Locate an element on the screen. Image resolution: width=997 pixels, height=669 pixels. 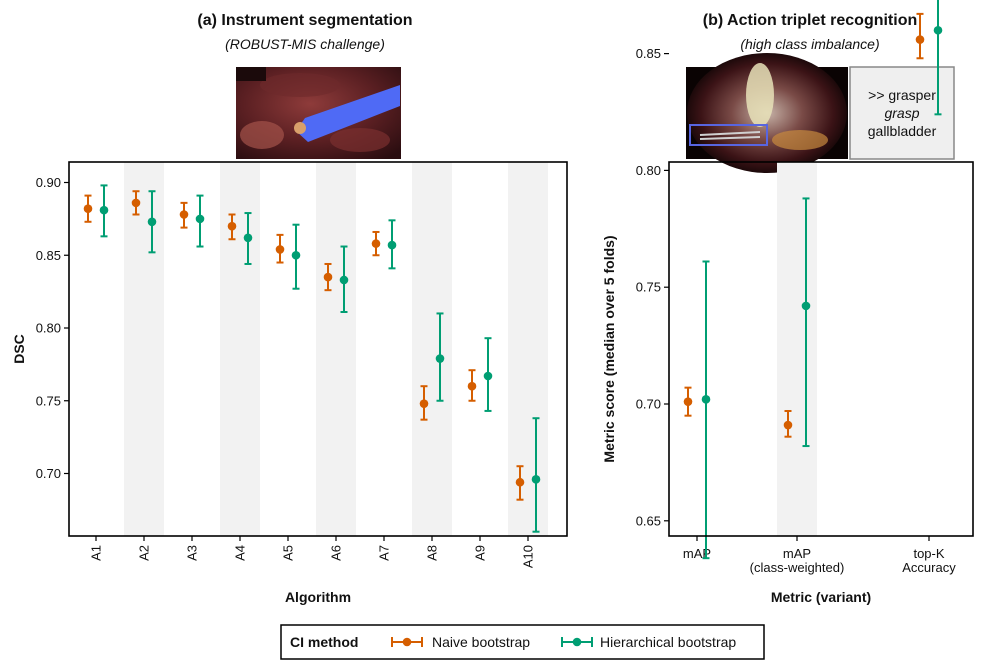
panel-a-title: (a) Instrument segmentation is located at coordinates (304, 20).